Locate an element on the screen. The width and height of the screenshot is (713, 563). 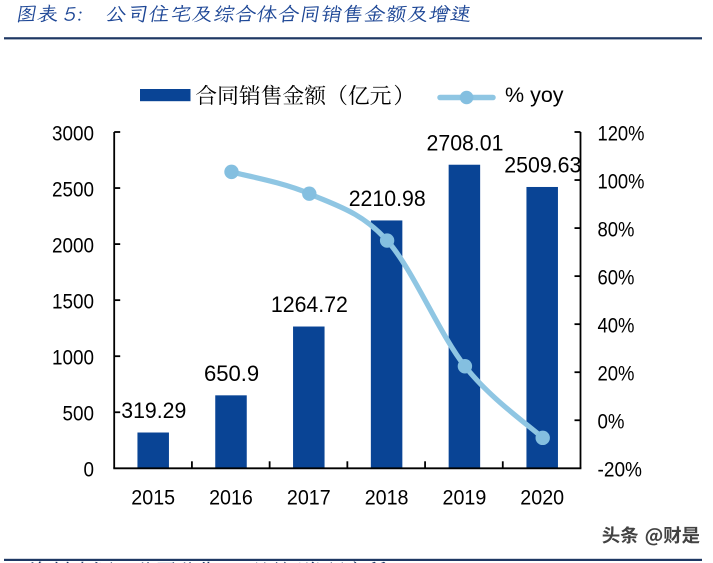
svg-text: 2210.98 is located at coordinates (387, 198).